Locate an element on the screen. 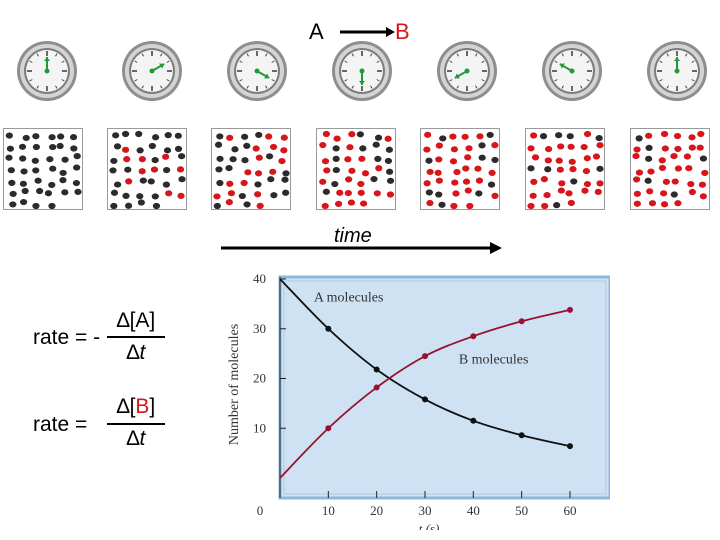 Image resolution: width=720 pixels, height=540 pixels. y-tick-label: 10 is located at coordinates (259, 427).